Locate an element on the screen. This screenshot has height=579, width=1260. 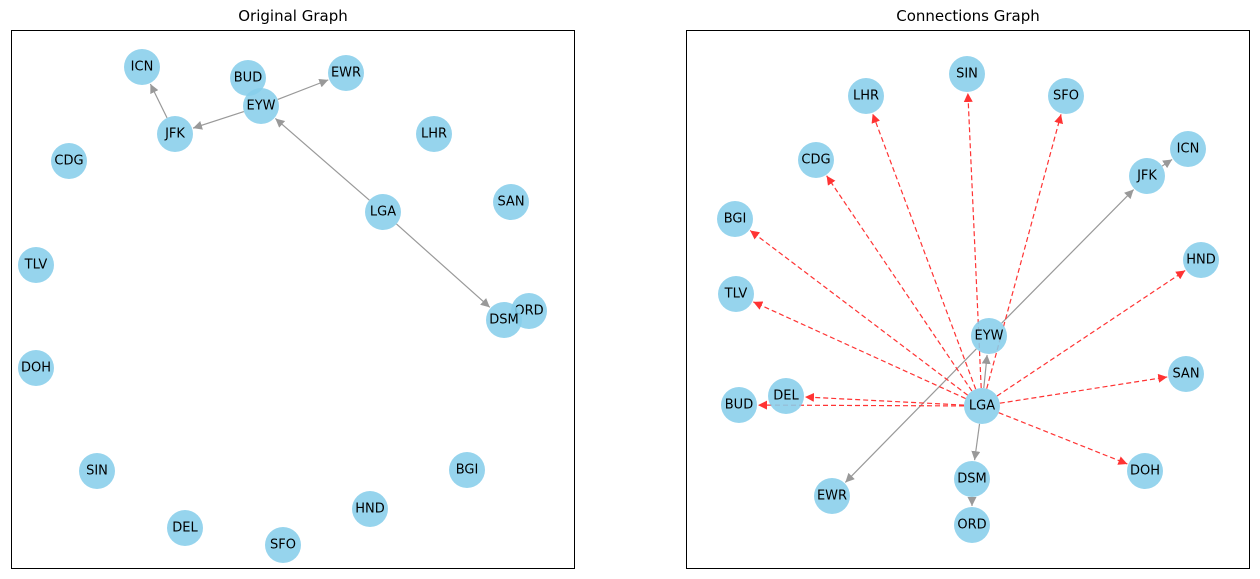
connections-node-bgi: BGI is located at coordinates (735, 219).